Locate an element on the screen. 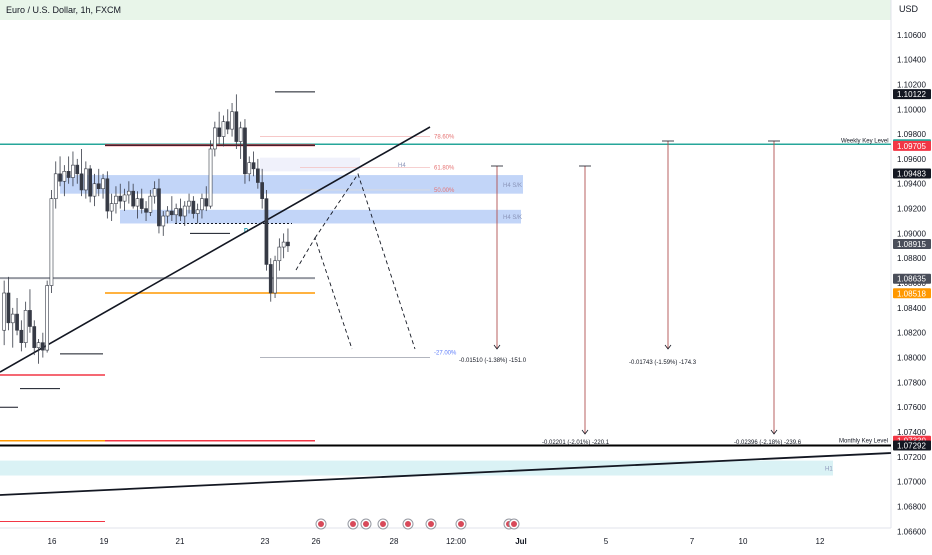  y-tick-label: 1.09600 is located at coordinates (911, 159).